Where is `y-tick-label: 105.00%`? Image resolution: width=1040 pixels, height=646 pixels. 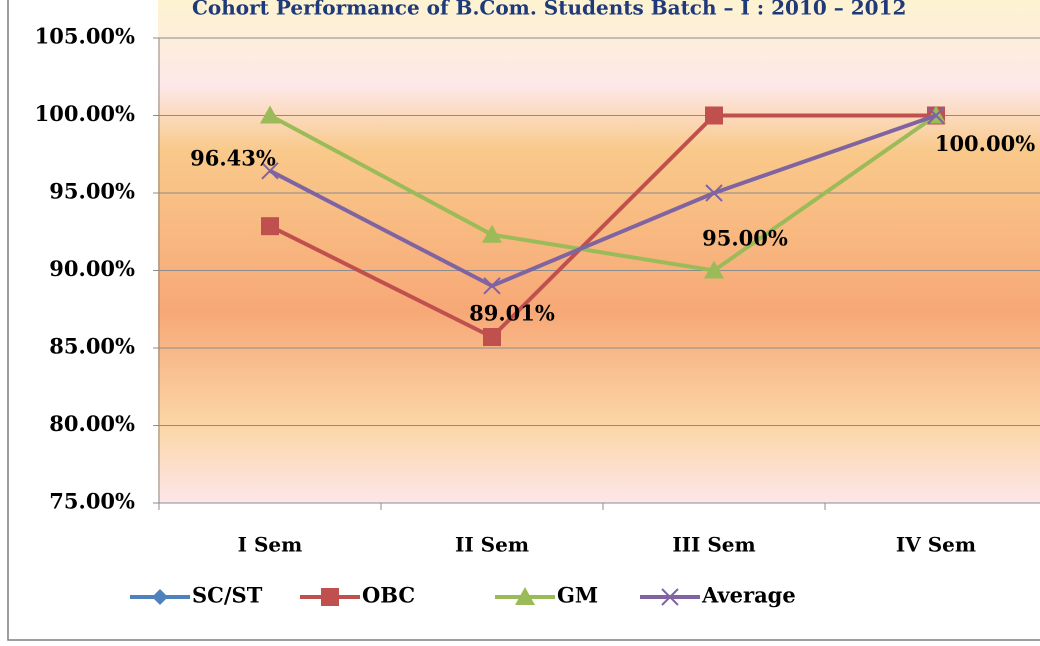
y-tick-label: 105.00% is located at coordinates (85, 36).